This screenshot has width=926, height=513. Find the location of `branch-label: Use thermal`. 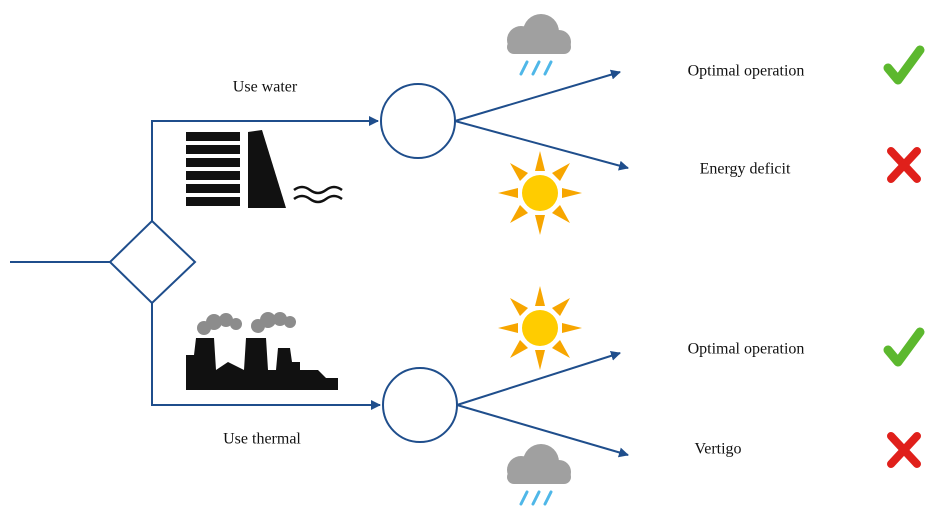

branch-label: Use thermal is located at coordinates (262, 439).